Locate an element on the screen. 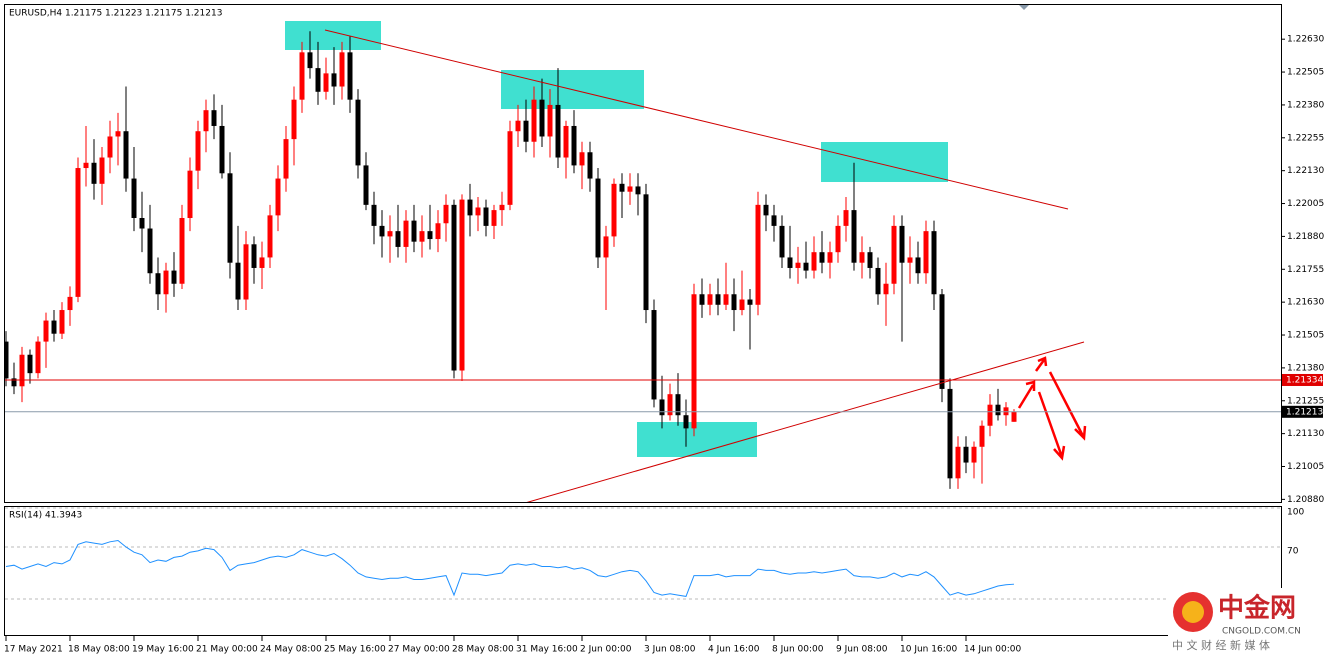 This screenshot has height=666, width=1329. y-tick-label: 1.22630 is located at coordinates (1305, 40).